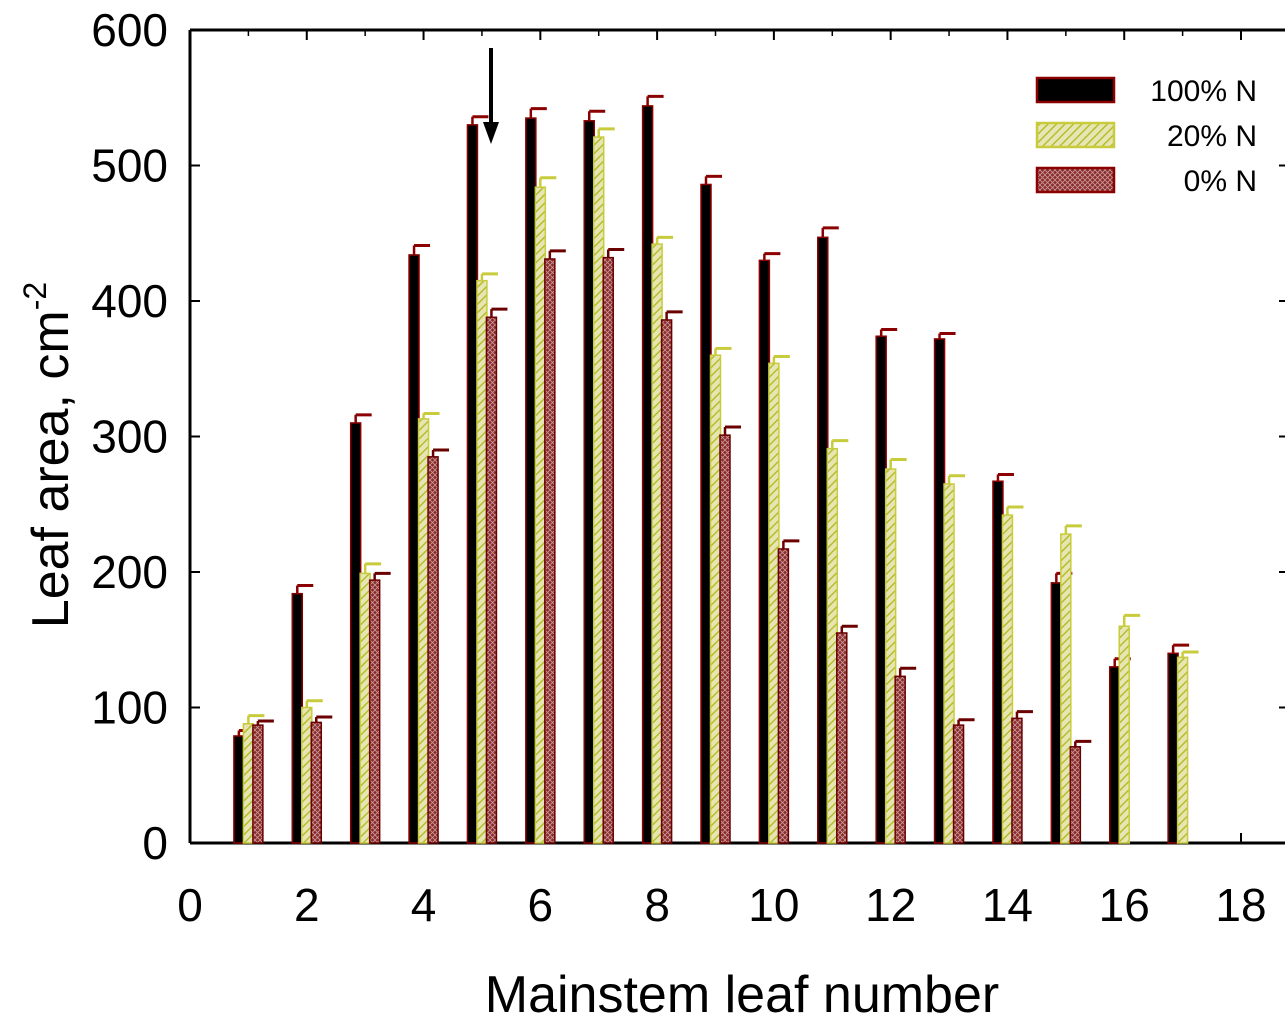 This screenshot has width=1285, height=1019. Describe the element at coordinates (657, 905) in the screenshot. I see `x-tick-label: 8` at that location.